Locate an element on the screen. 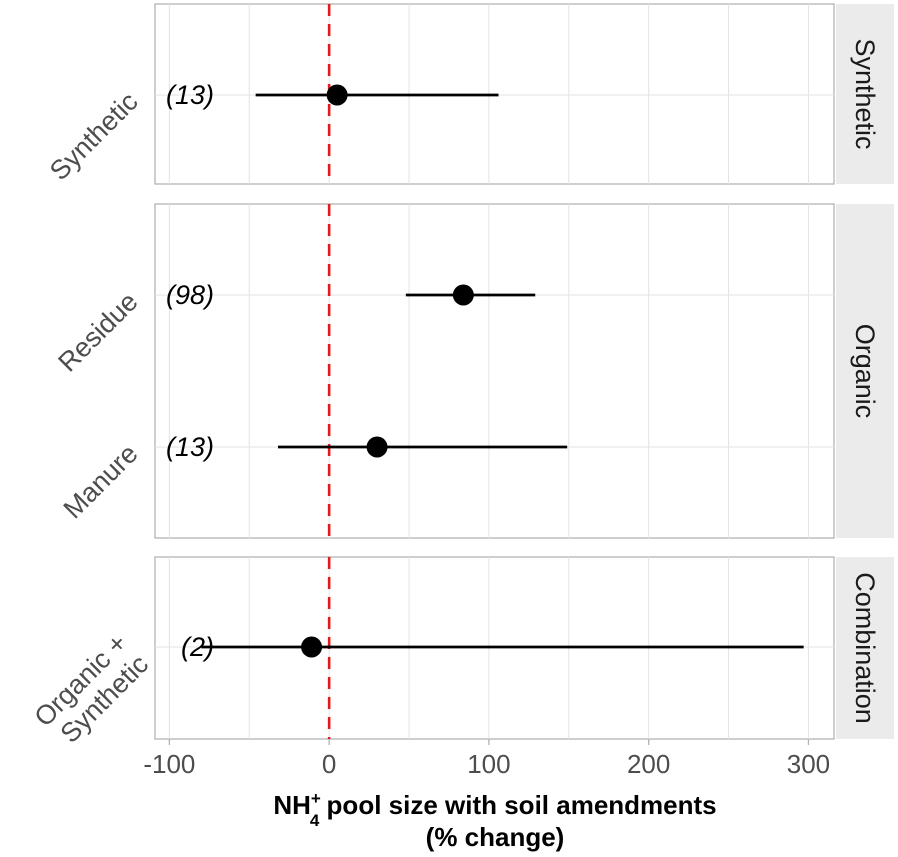 The height and width of the screenshot is (857, 898). x-axis-title-line1: NH+ 4 pool size with soil amendments is located at coordinates (494, 809).